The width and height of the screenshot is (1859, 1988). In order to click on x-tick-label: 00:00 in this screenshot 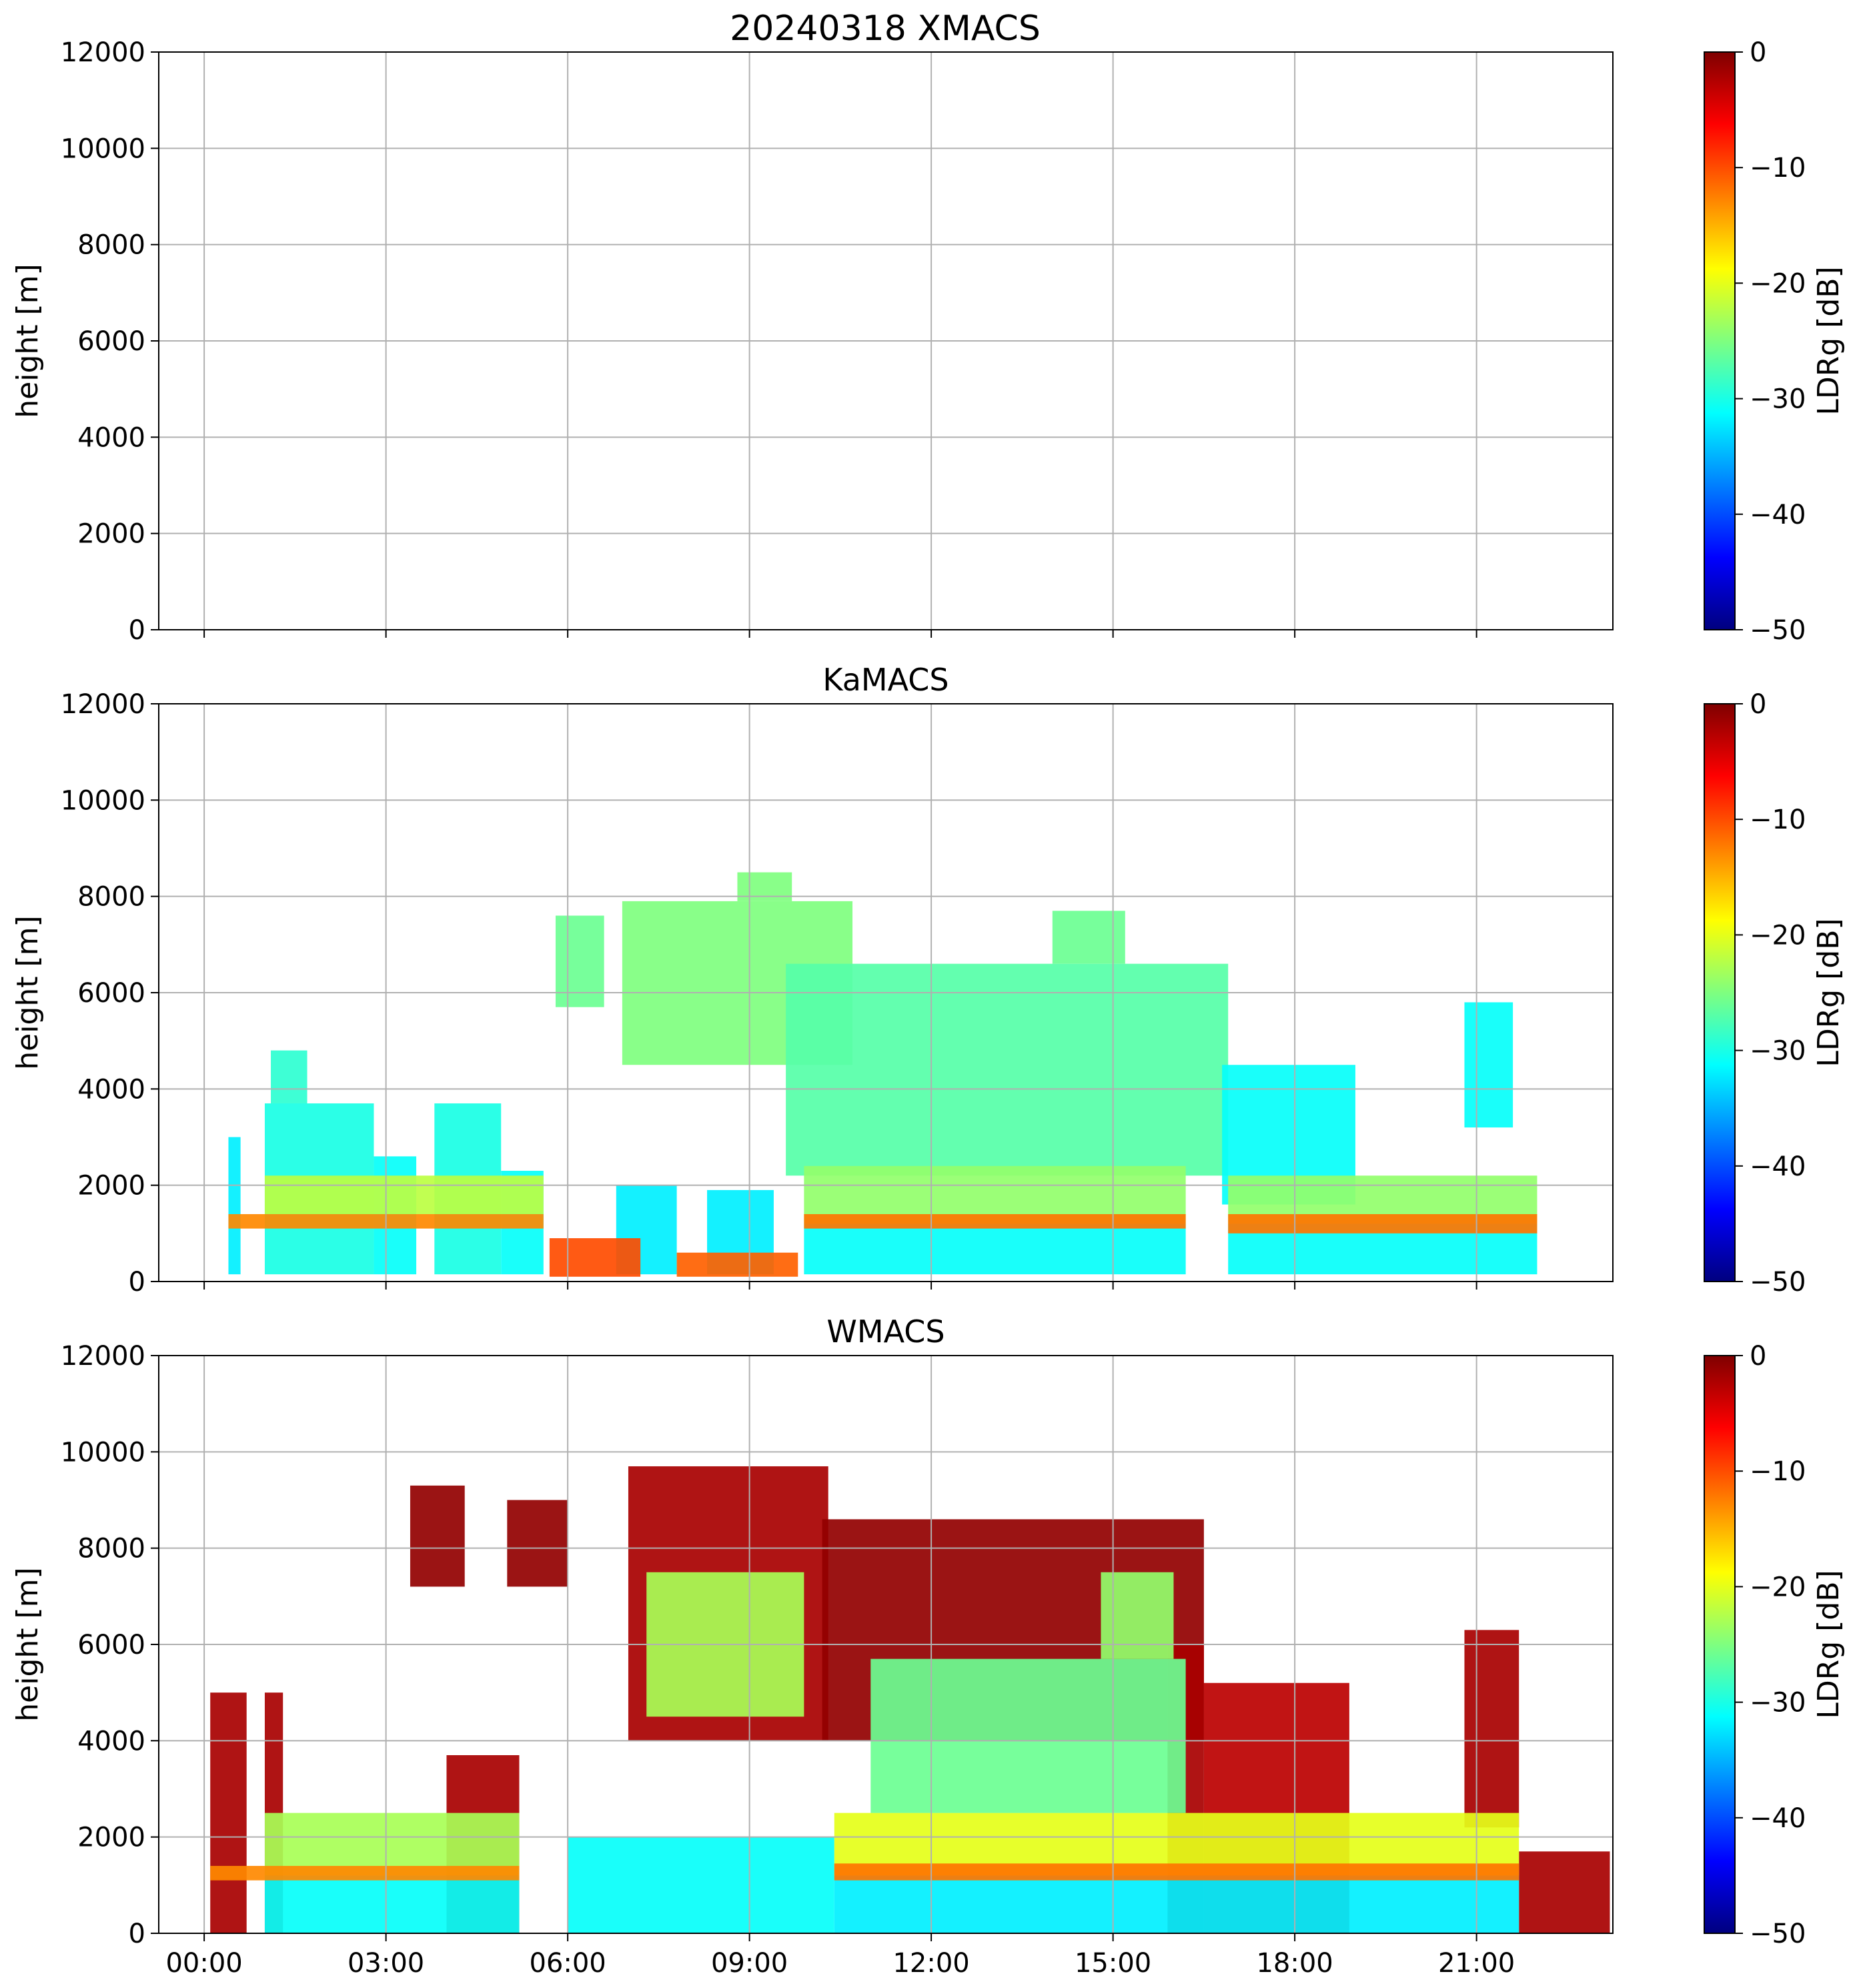, I will do `click(203, 1963)`.